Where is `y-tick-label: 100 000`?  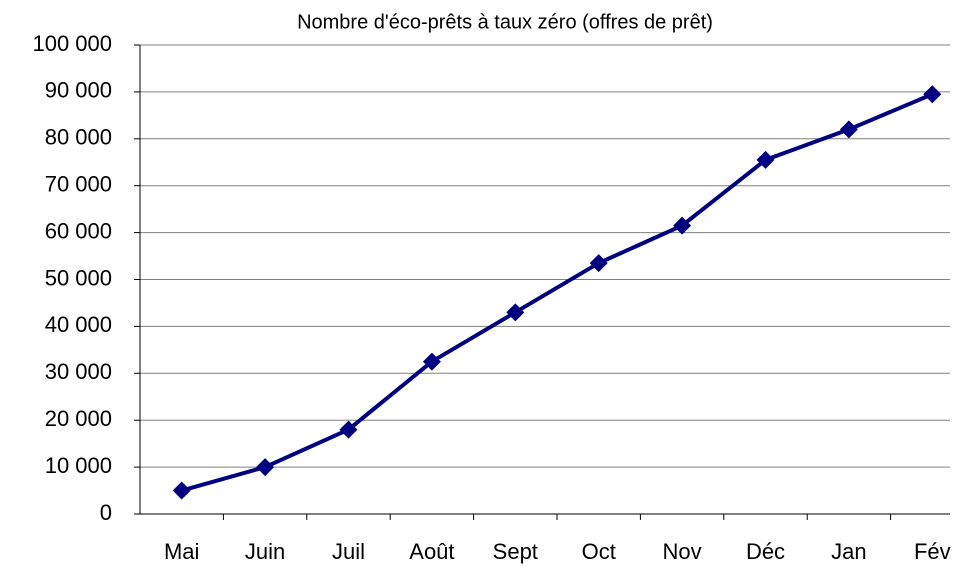
y-tick-label: 100 000 is located at coordinates (72, 43).